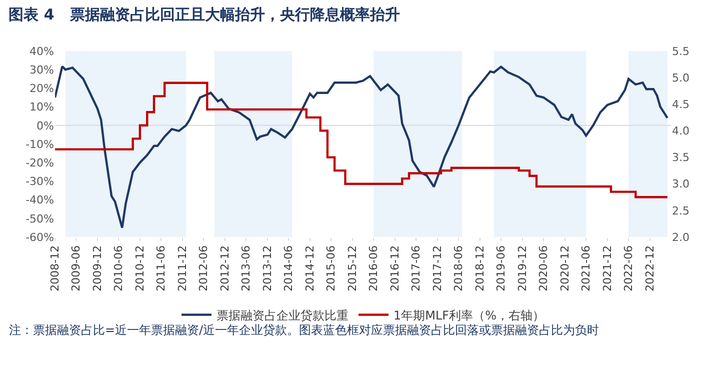 The width and height of the screenshot is (726, 369). What do you see at coordinates (501, 268) in the screenshot?
I see `x-tick-label: 2019-06` at bounding box center [501, 268].